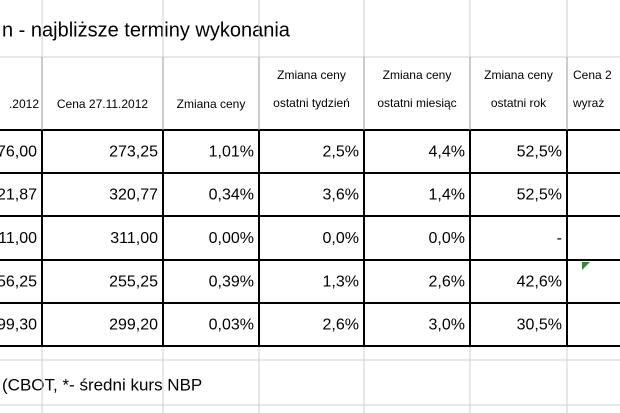 Image resolution: width=620 pixels, height=413 pixels. What do you see at coordinates (134, 238) in the screenshot?
I see `table-cell: 311,00` at bounding box center [134, 238].